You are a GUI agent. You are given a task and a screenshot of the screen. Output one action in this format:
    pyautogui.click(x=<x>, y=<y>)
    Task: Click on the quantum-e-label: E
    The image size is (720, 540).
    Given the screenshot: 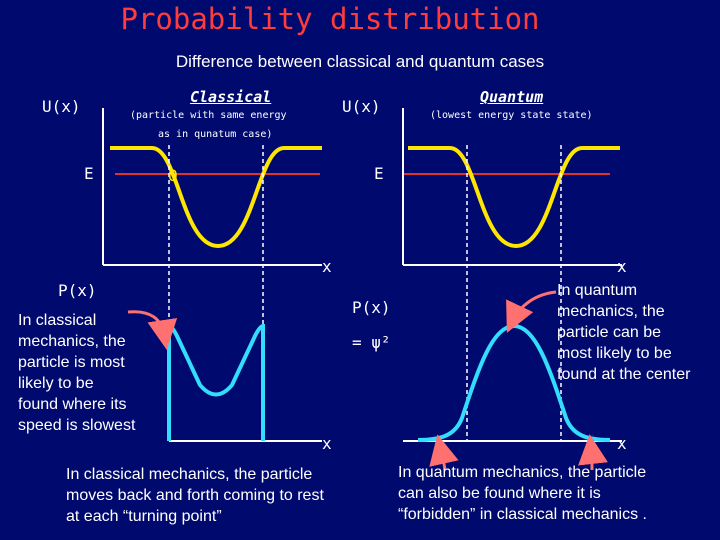 What is the action you would take?
    pyautogui.click(x=379, y=173)
    